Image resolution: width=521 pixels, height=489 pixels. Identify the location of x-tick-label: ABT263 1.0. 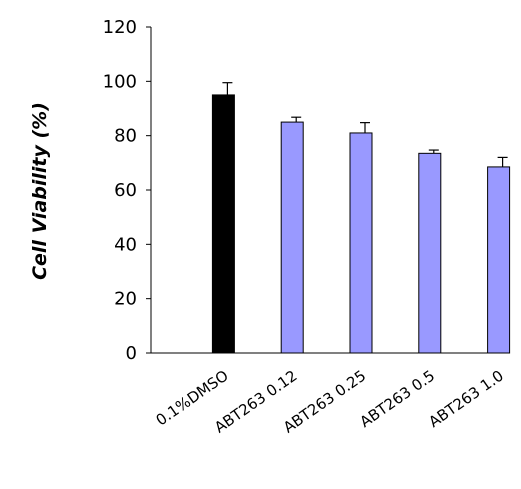
(466, 399).